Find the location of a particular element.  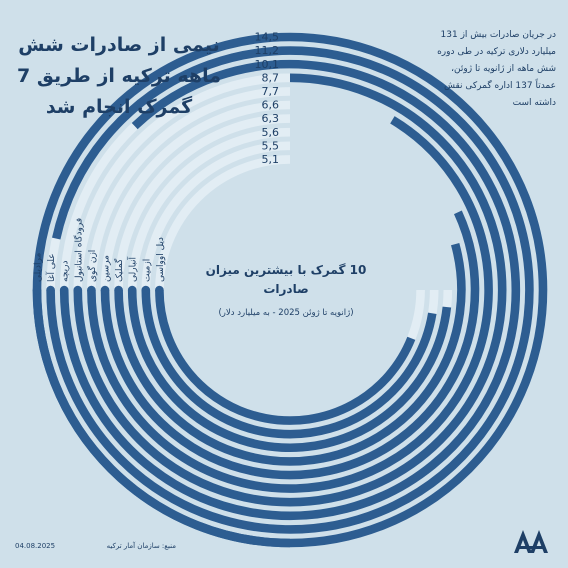

category-label: مرادیلی is located at coordinates (39, 267).